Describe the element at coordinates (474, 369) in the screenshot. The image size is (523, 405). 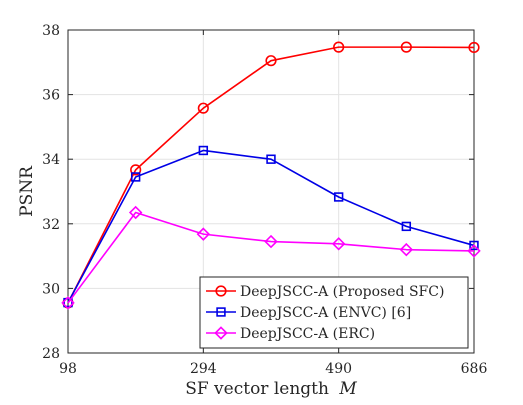
I see `x-tick-label: 686` at that location.